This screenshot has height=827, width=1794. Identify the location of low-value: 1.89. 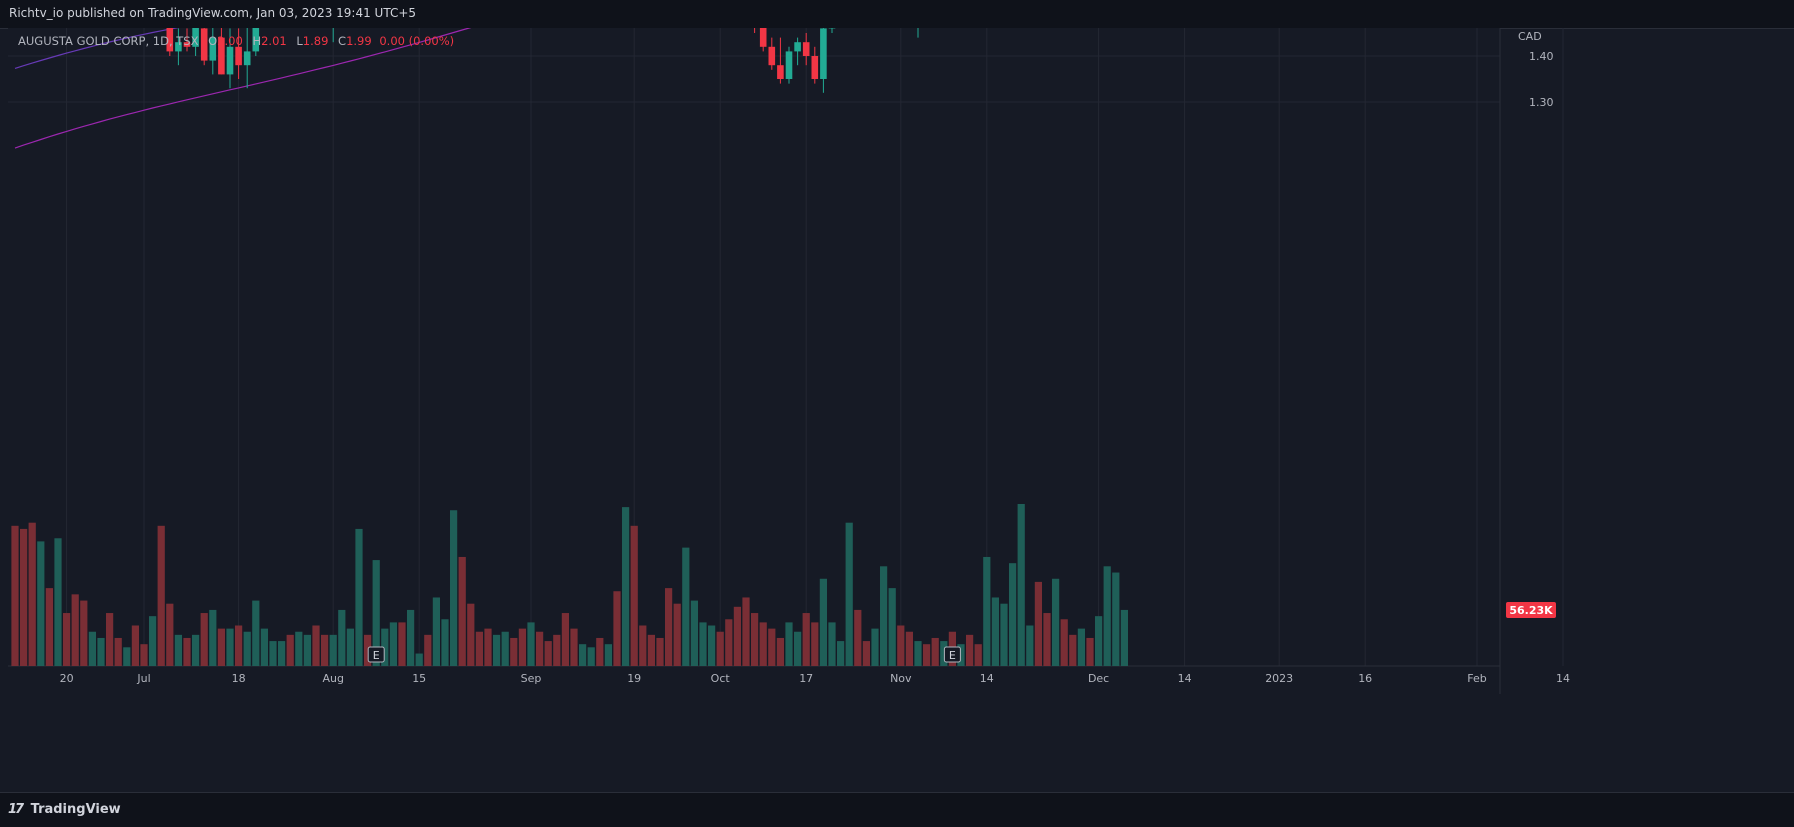
(316, 41).